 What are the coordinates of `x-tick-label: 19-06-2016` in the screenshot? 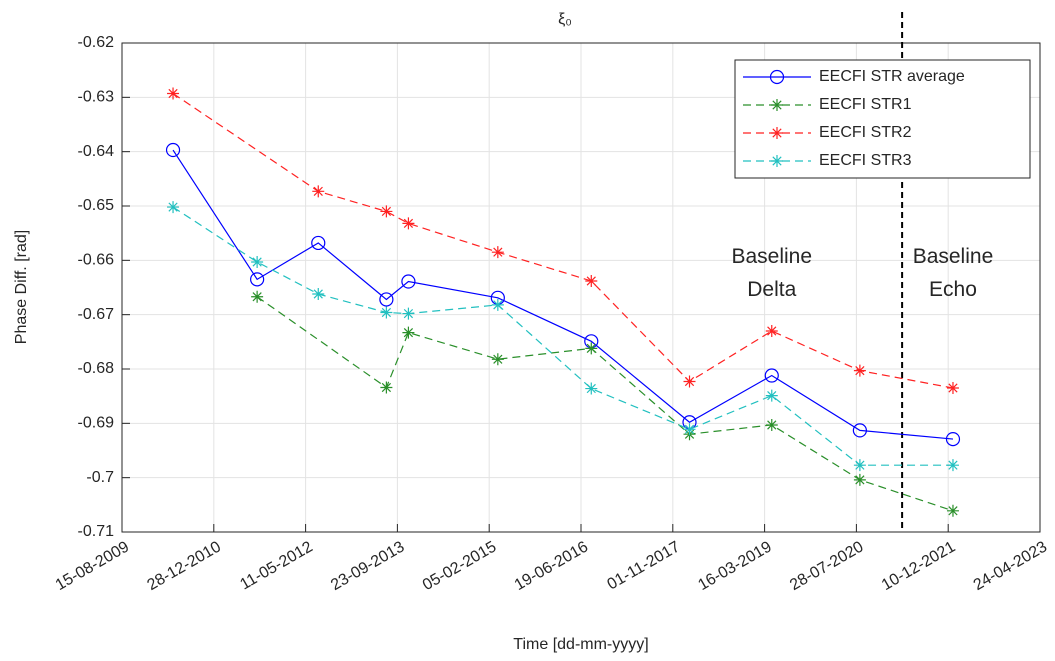 It's located at (551, 566).